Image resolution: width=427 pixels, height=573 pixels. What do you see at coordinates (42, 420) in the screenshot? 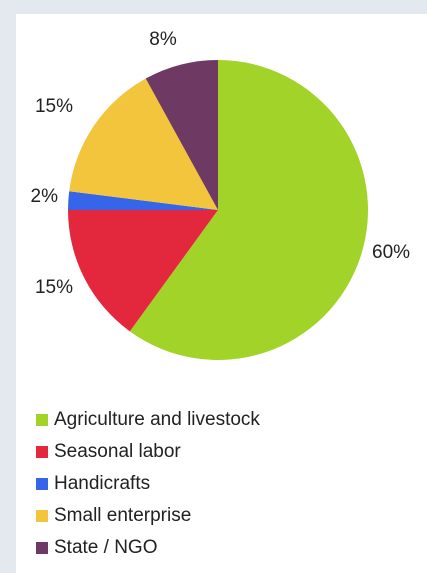
I see `legend-swatch-agriculture` at bounding box center [42, 420].